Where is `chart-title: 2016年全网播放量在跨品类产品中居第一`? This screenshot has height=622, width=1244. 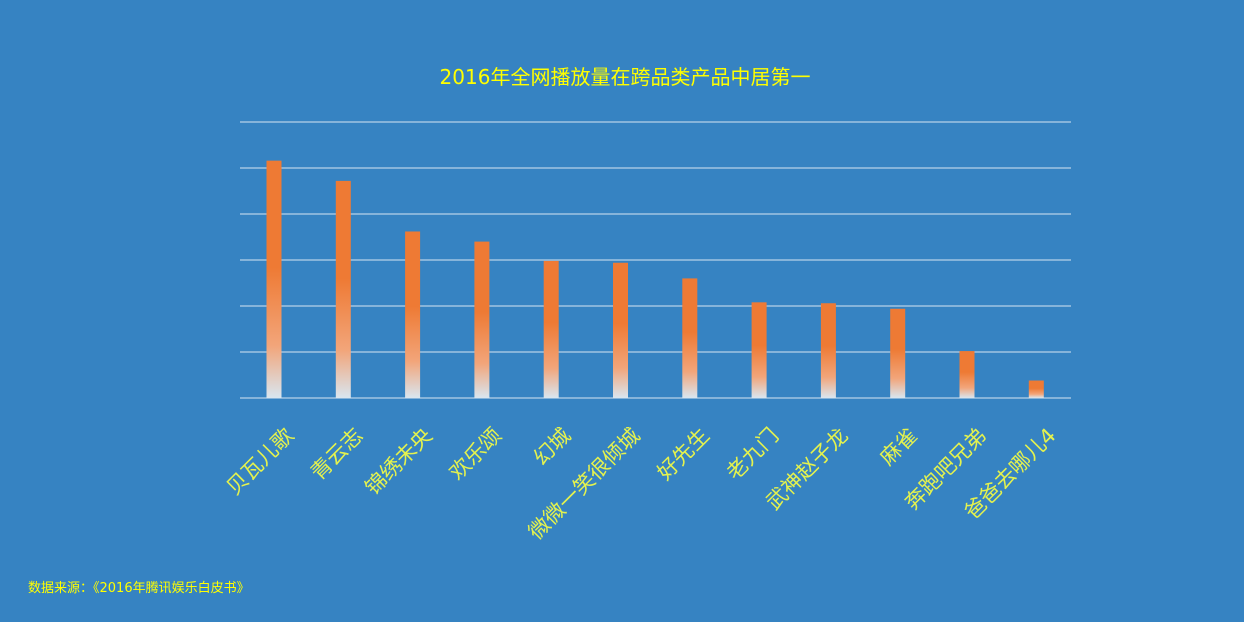 chart-title: 2016年全网播放量在跨品类产品中居第一 is located at coordinates (625, 77).